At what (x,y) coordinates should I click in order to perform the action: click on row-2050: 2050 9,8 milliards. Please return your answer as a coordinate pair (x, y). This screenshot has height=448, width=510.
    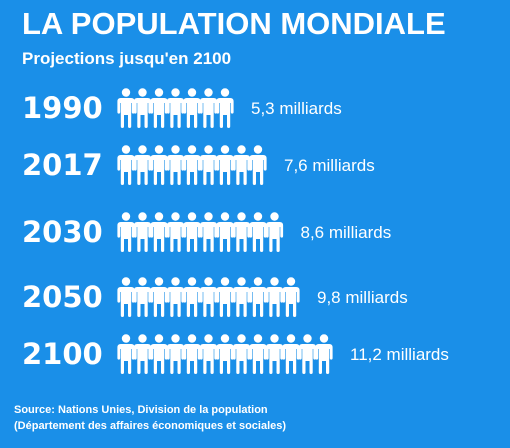
    Looking at the image, I should click on (215, 297).